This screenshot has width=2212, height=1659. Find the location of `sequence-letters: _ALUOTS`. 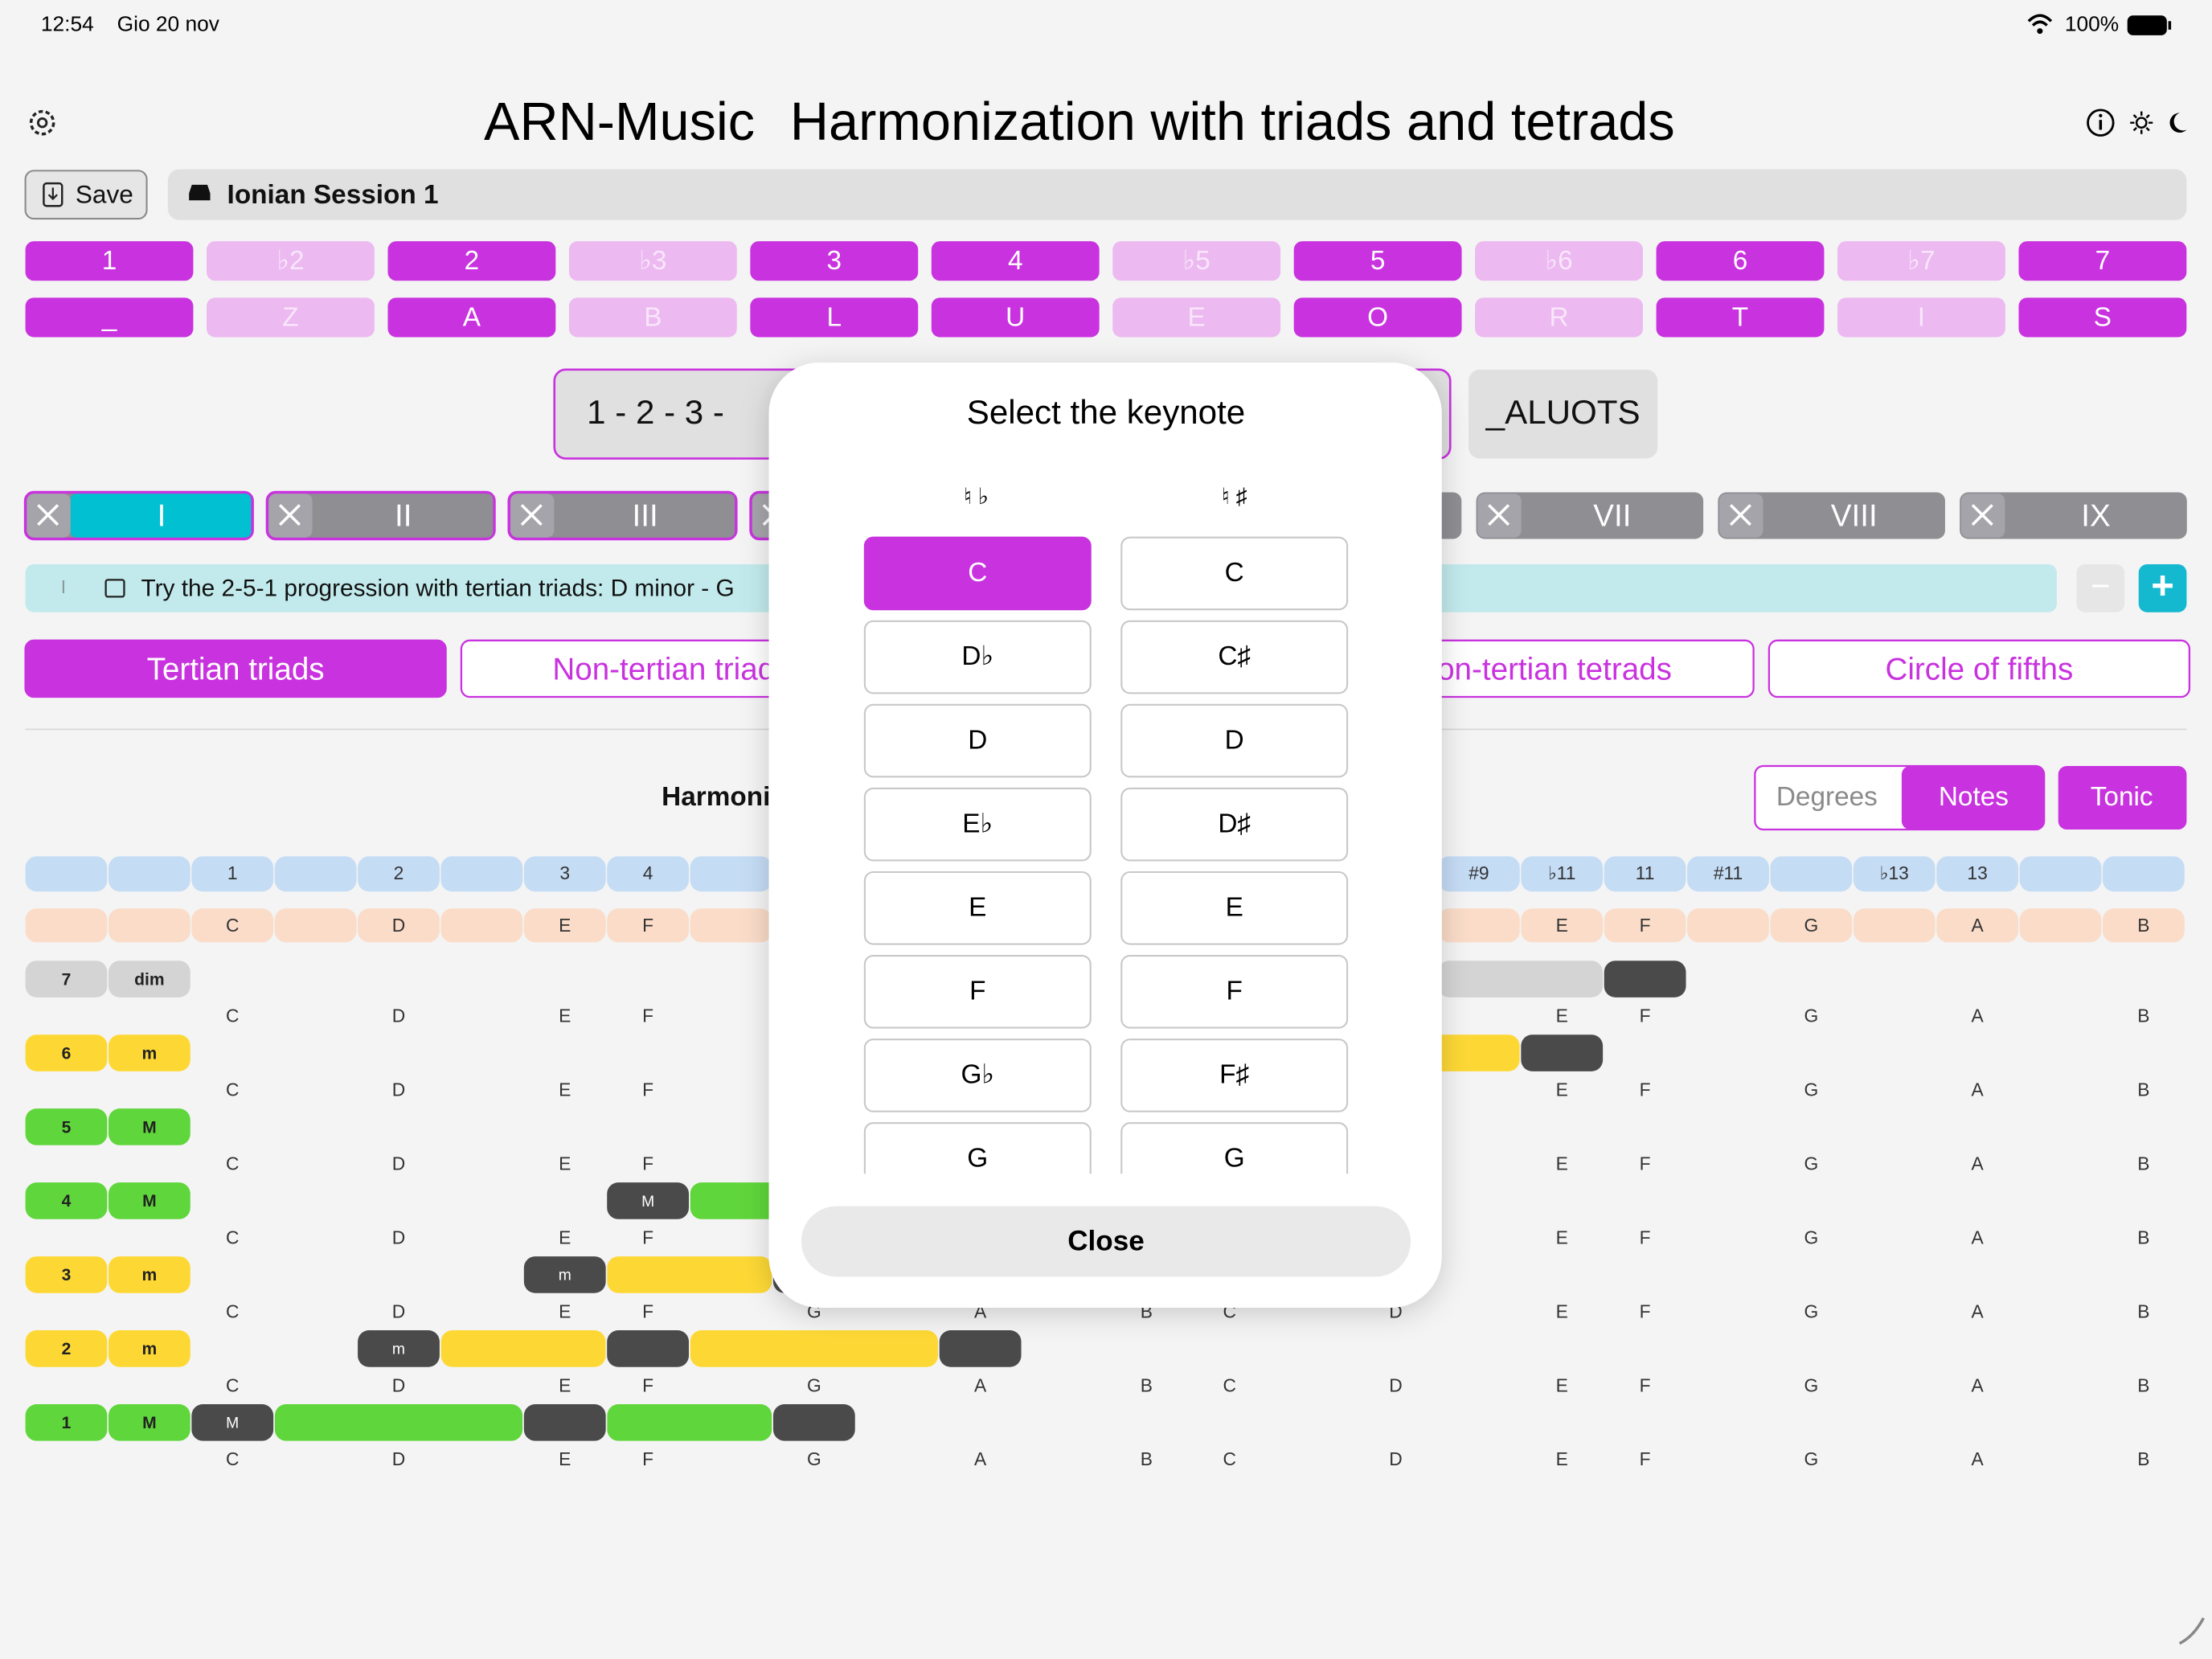

sequence-letters: _ALUOTS is located at coordinates (1563, 412).